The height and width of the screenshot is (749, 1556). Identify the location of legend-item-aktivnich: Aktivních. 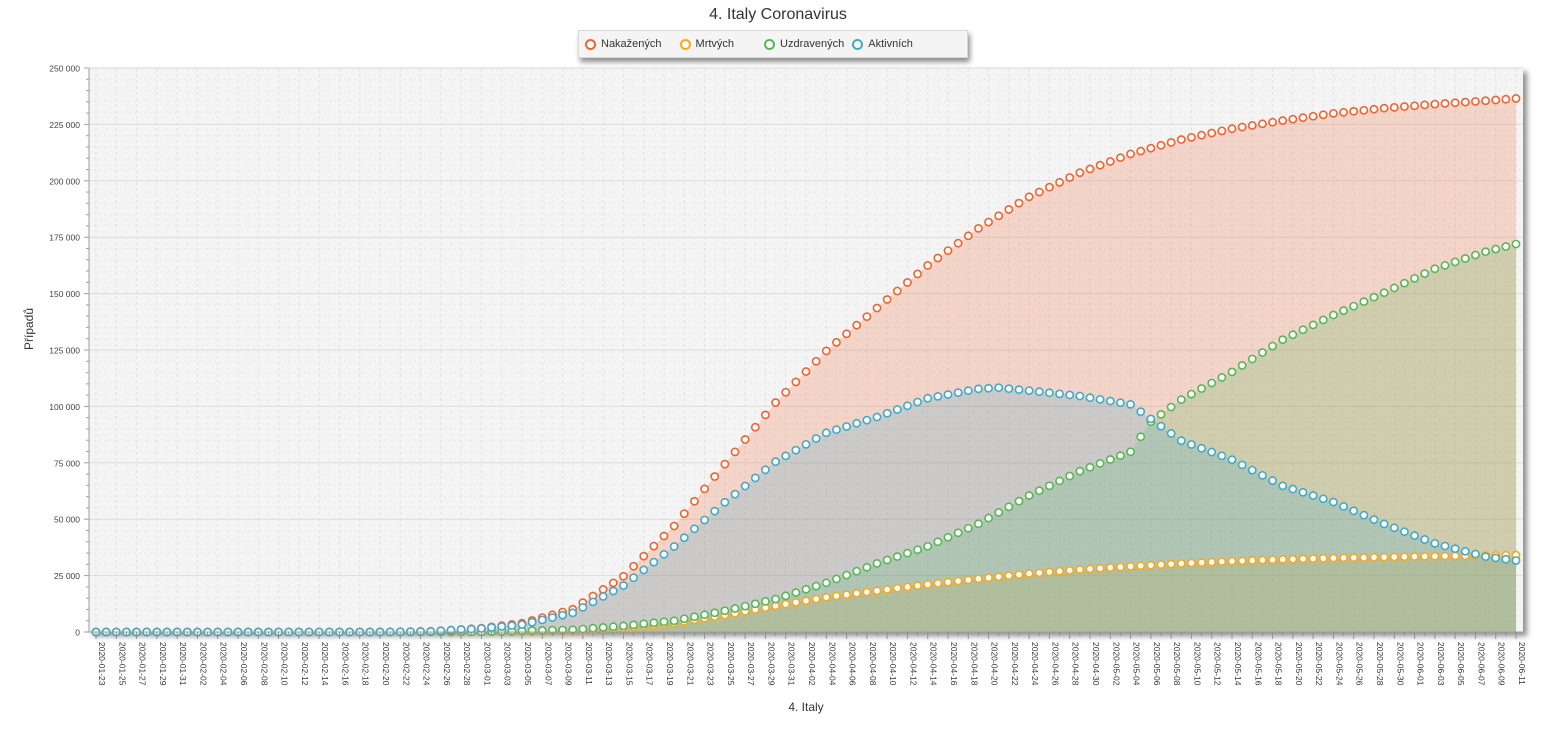
(882, 44).